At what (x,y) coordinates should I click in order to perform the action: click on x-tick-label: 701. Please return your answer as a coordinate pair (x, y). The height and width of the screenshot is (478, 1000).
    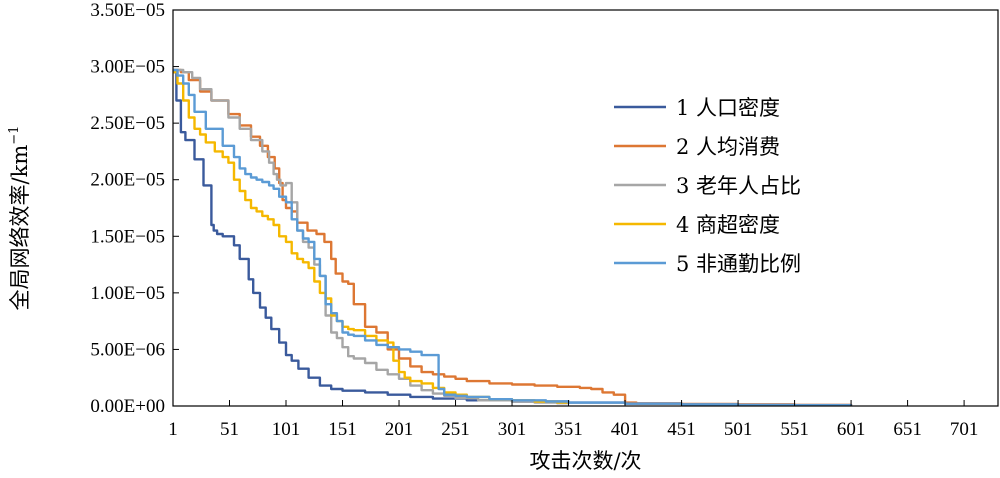
    Looking at the image, I should click on (964, 429).